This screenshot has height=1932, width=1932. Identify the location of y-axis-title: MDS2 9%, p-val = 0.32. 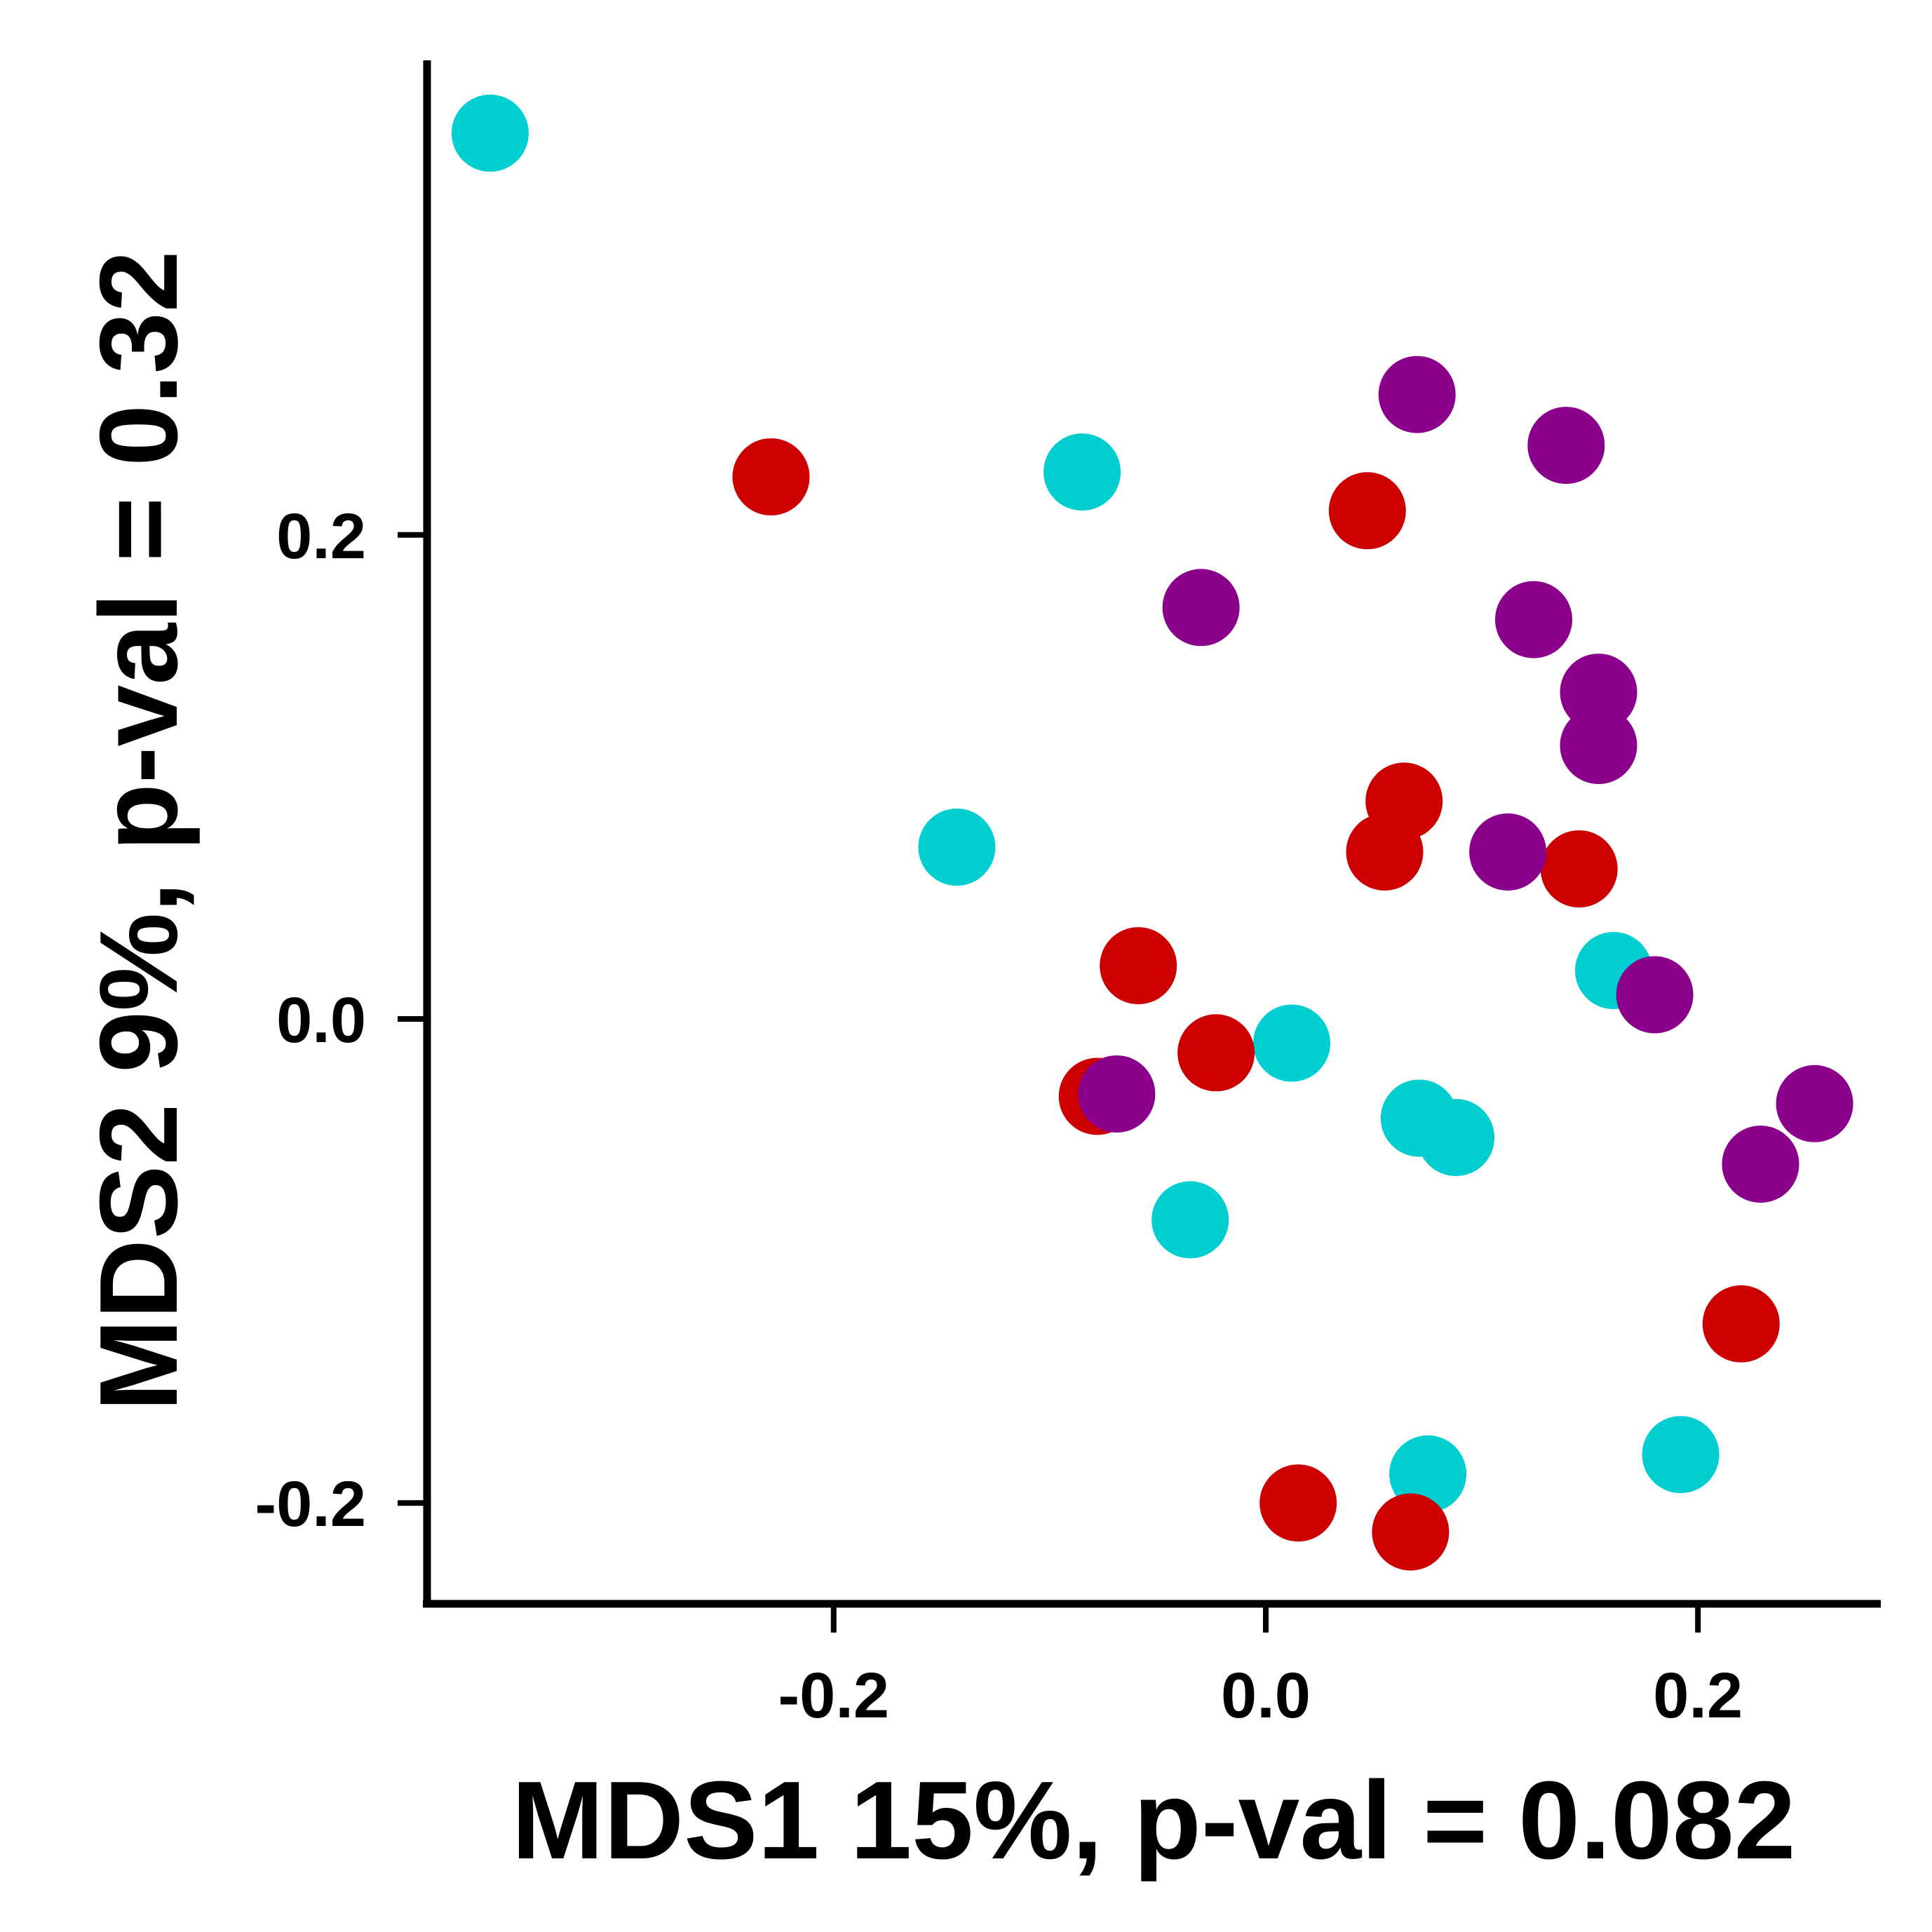
(139, 830).